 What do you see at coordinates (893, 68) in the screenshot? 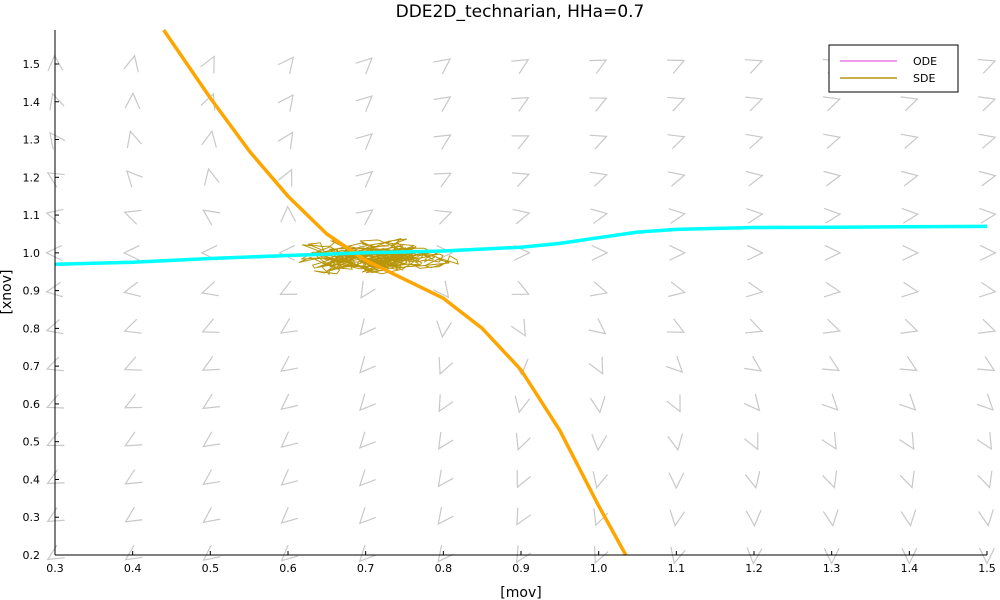
I see `legend-box` at bounding box center [893, 68].